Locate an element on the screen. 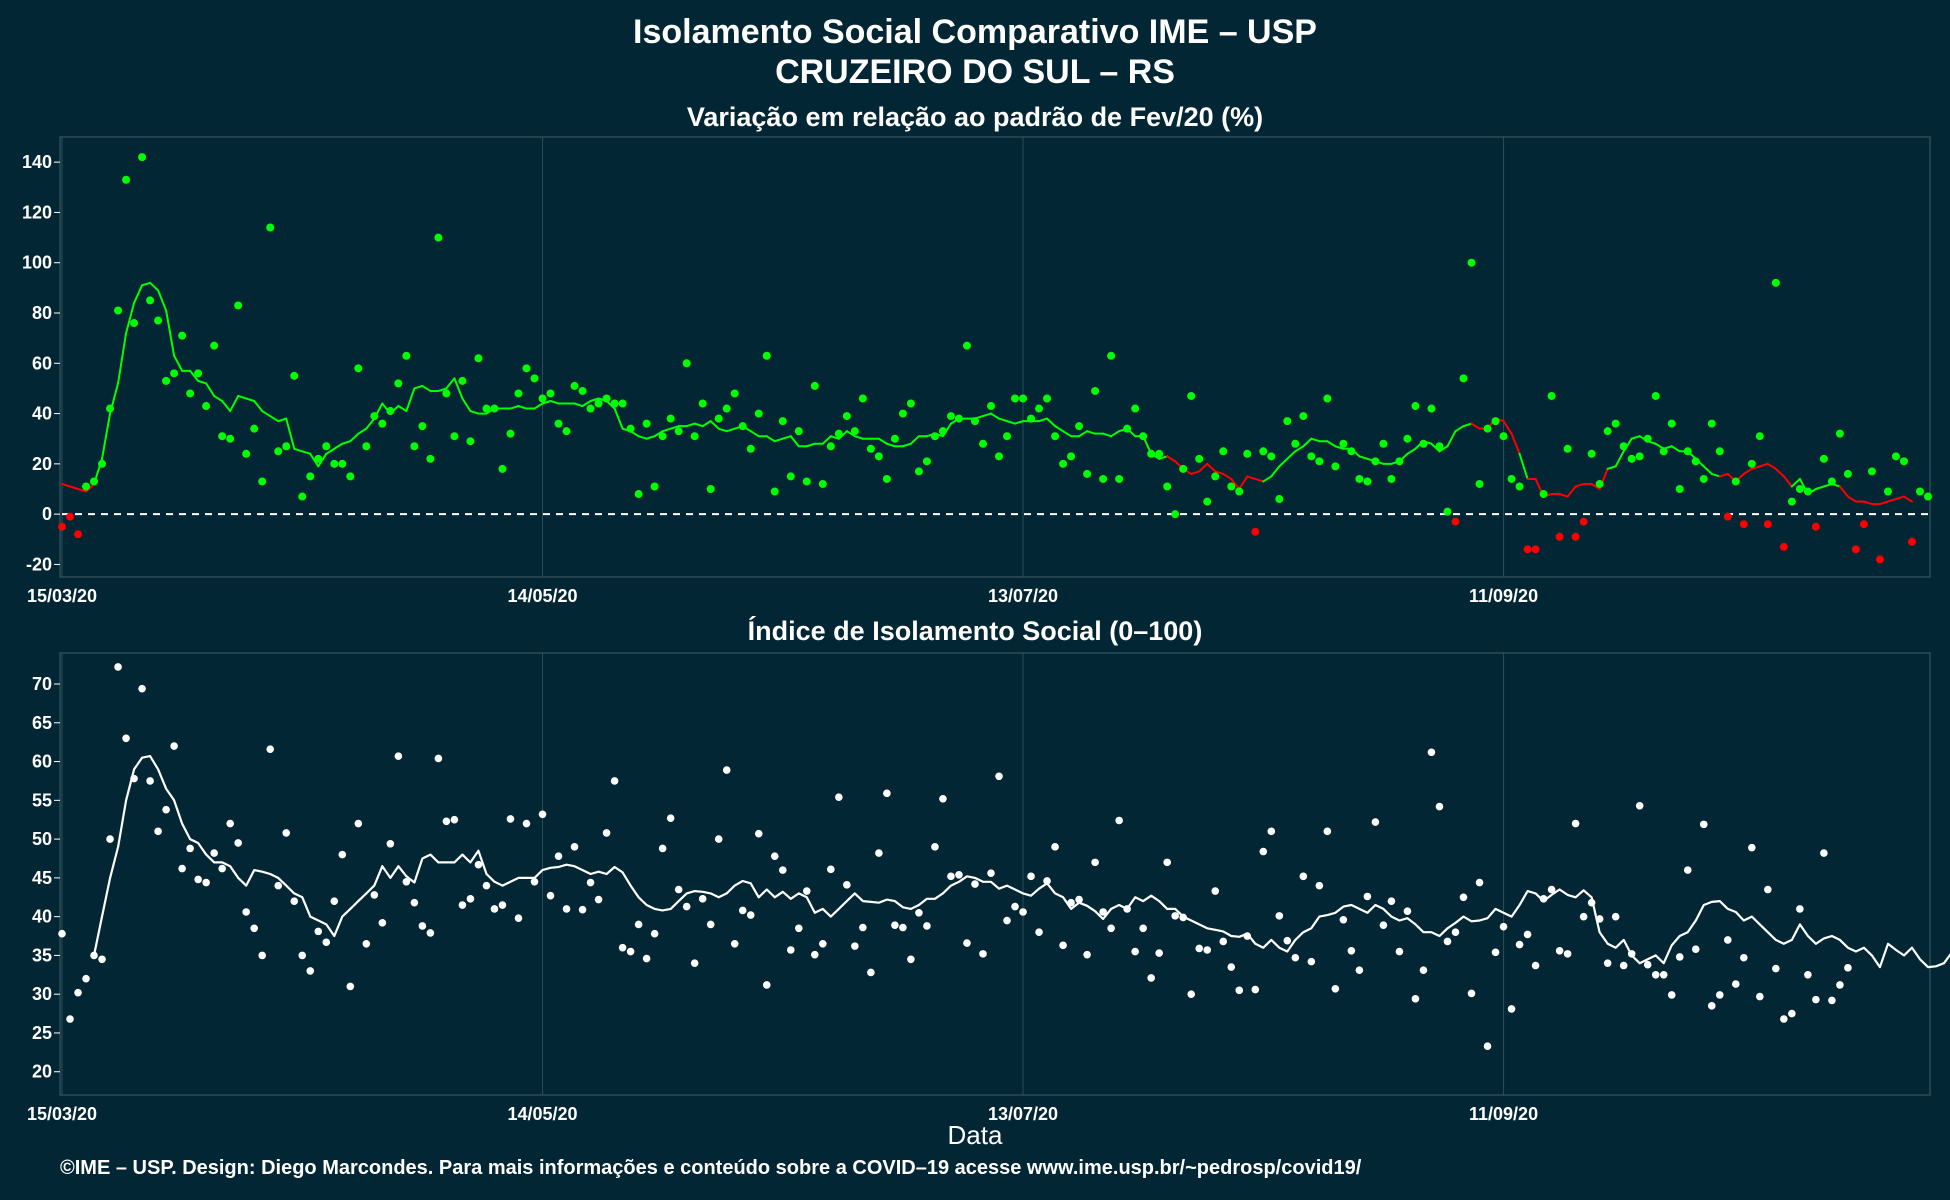  panel2-x-tick-label: 13/07/20 is located at coordinates (1023, 1114).